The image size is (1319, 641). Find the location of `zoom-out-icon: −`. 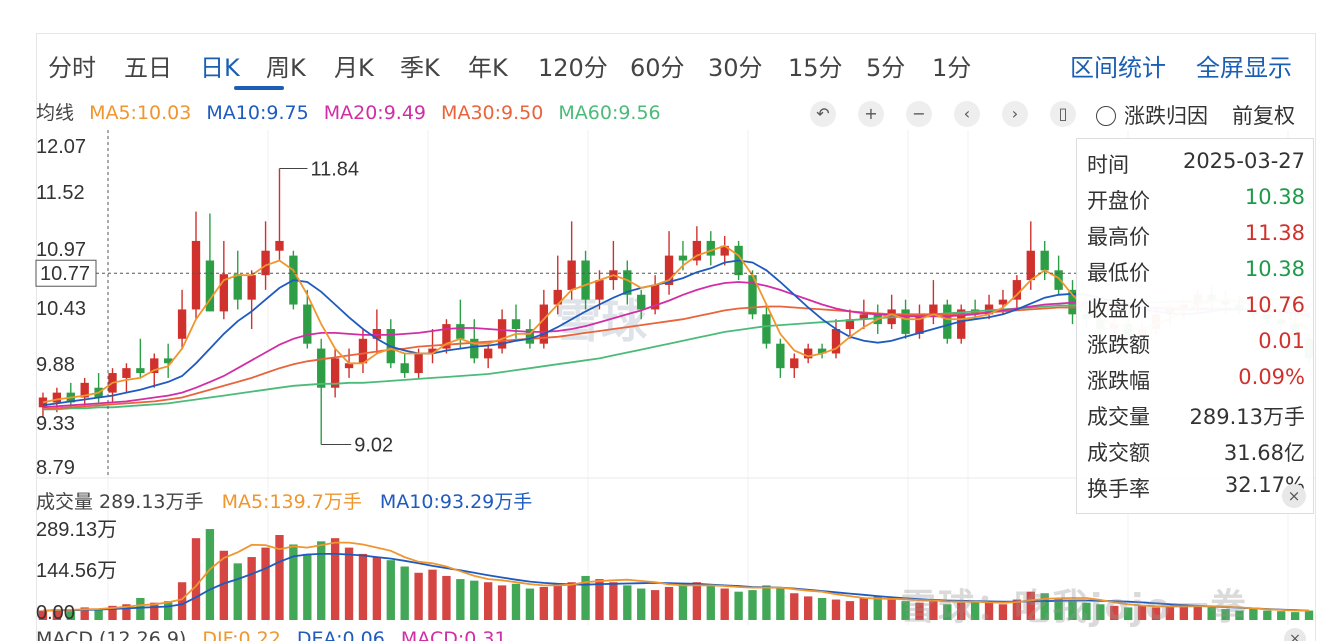

zoom-out-icon: − is located at coordinates (919, 114).